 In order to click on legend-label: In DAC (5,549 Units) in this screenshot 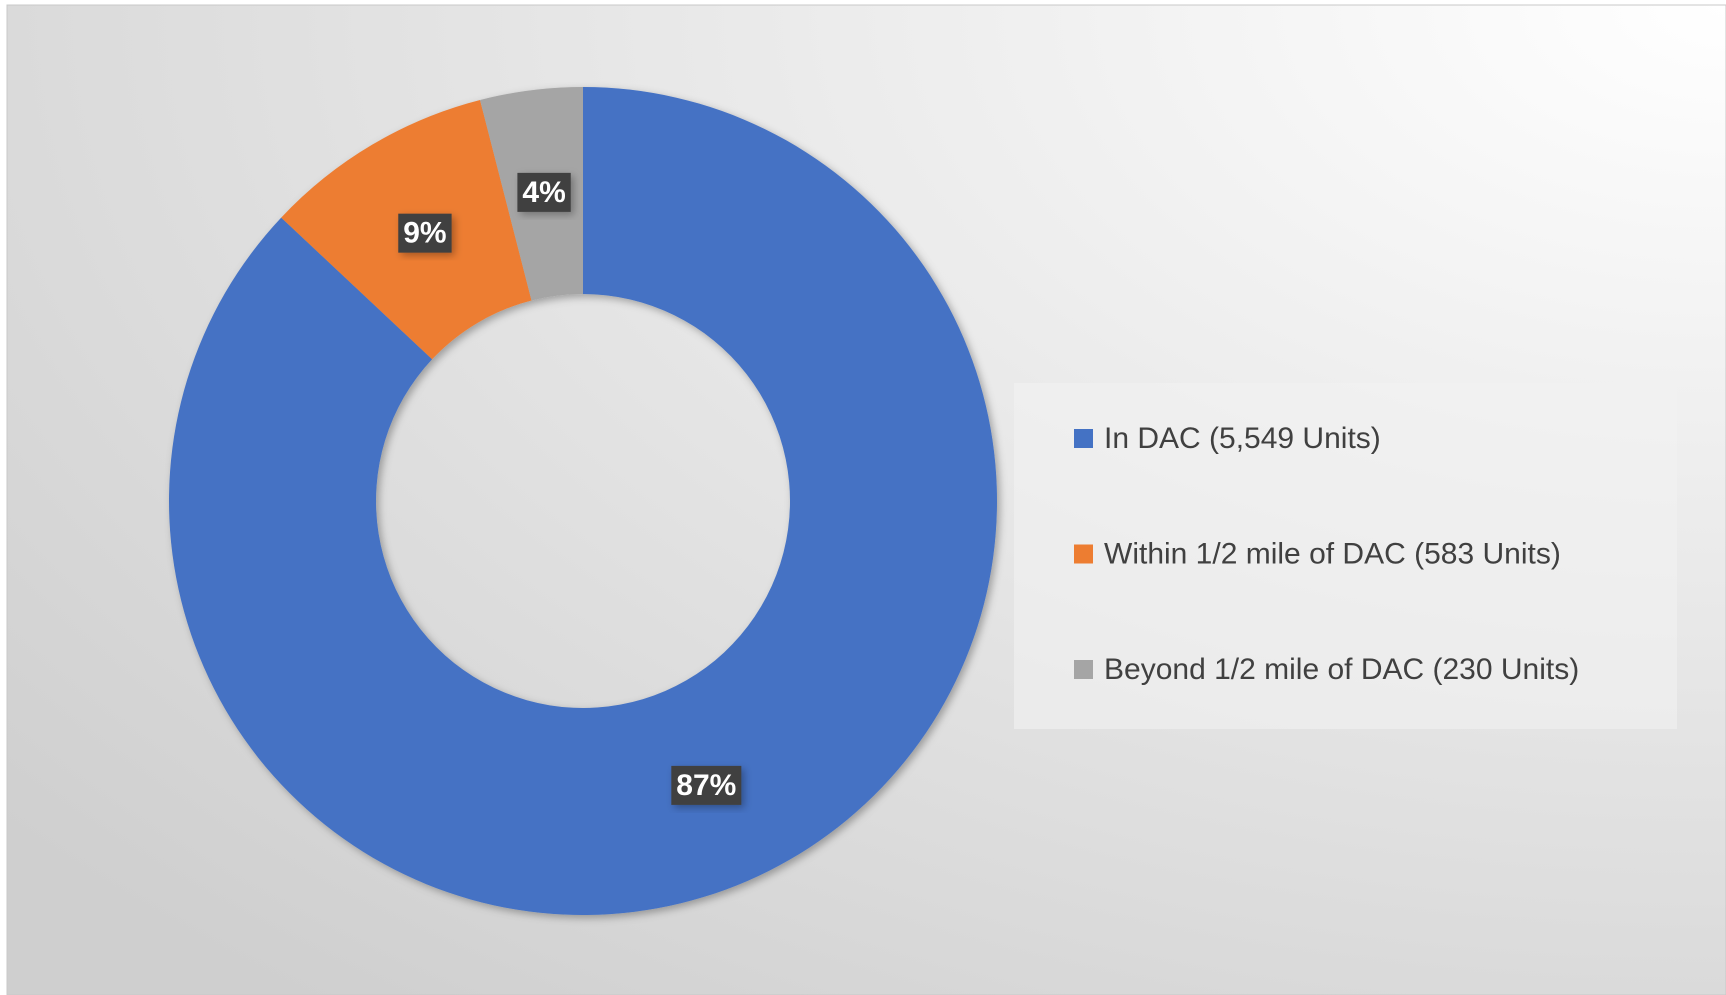, I will do `click(1242, 438)`.